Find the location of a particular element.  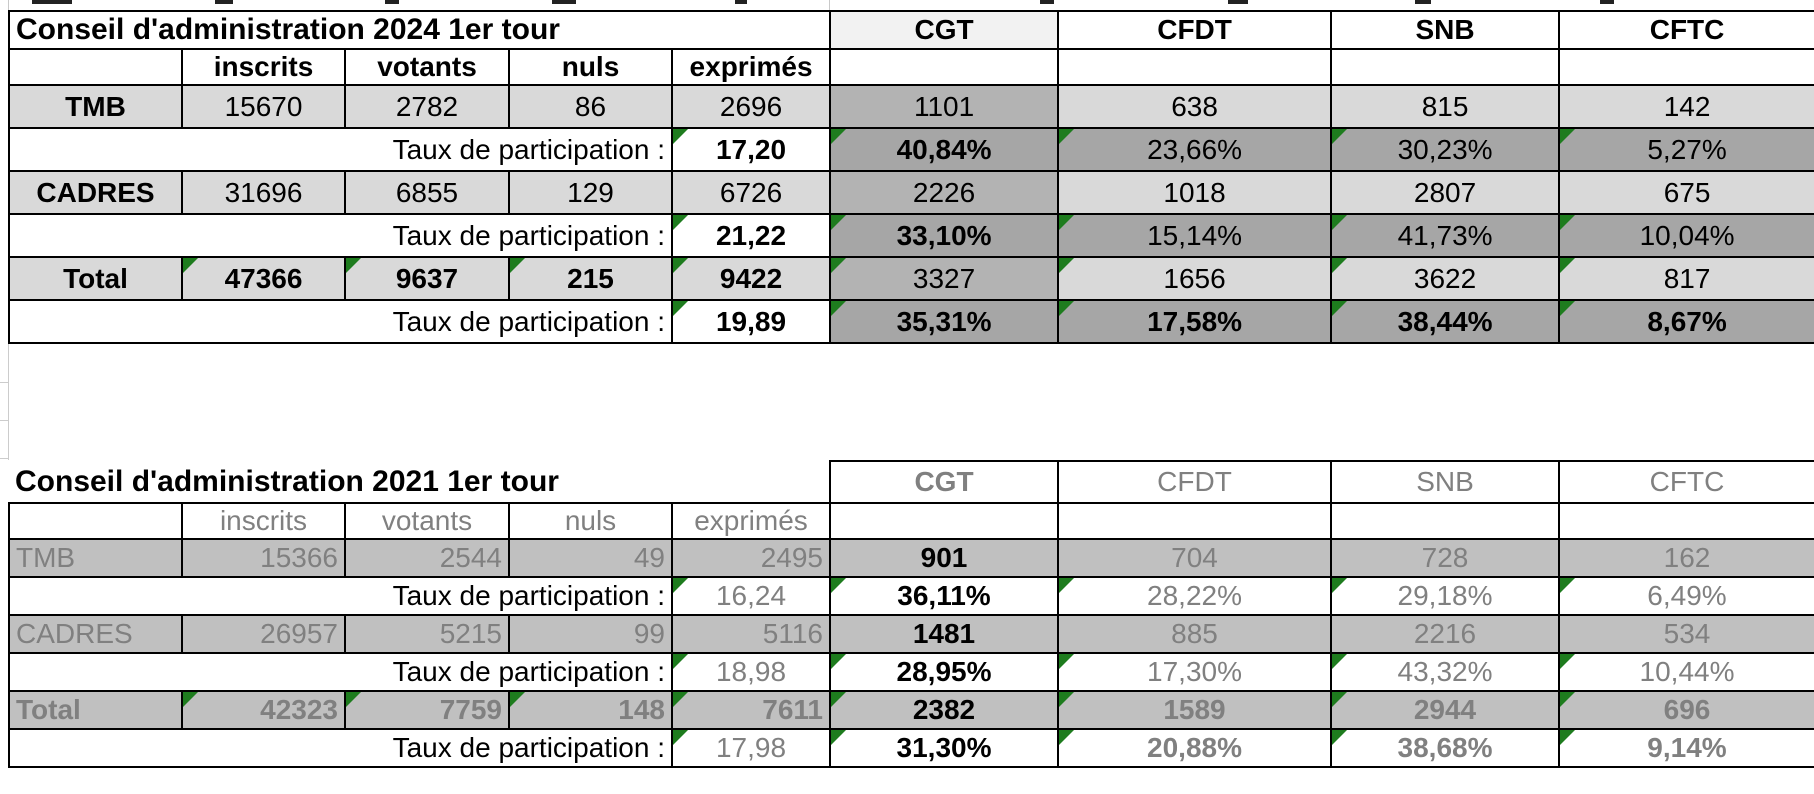

cell-2021-total-taux-value: 17,98 is located at coordinates (751, 748).